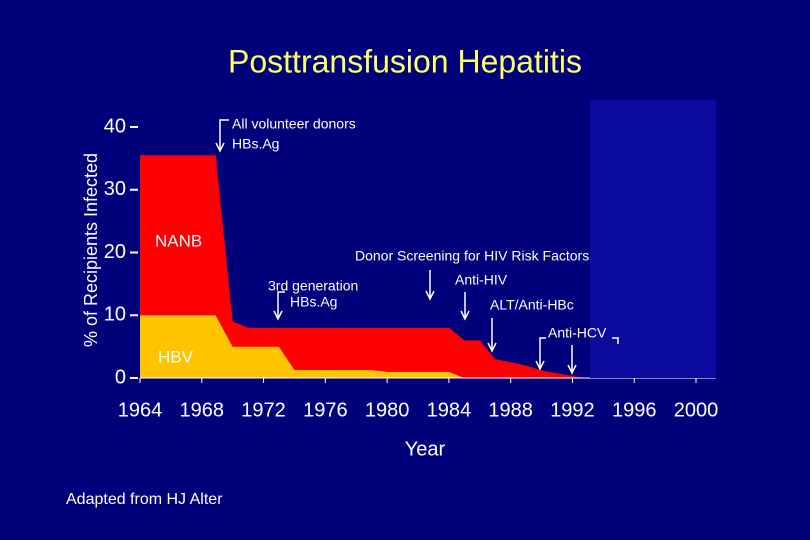 Image resolution: width=810 pixels, height=540 pixels. I want to click on annotation: ALT/Anti-HBc, so click(532, 305).